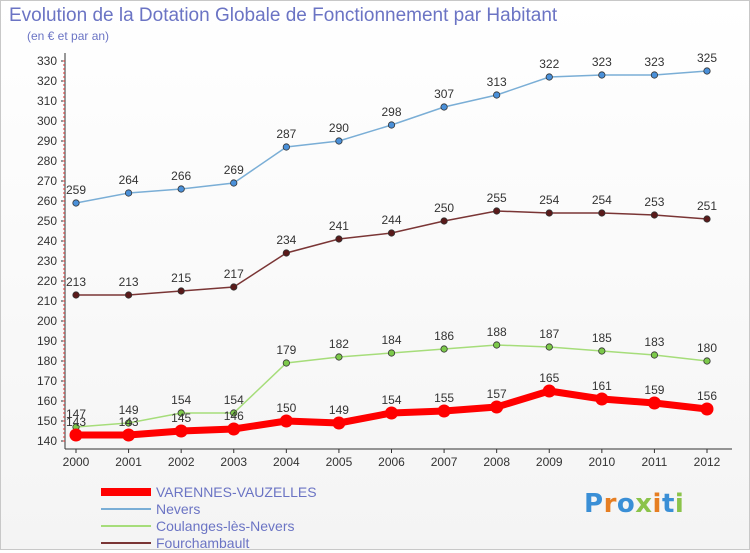 The width and height of the screenshot is (750, 553). Describe the element at coordinates (126, 543) in the screenshot. I see `legend-swatch-fourchambault` at that location.